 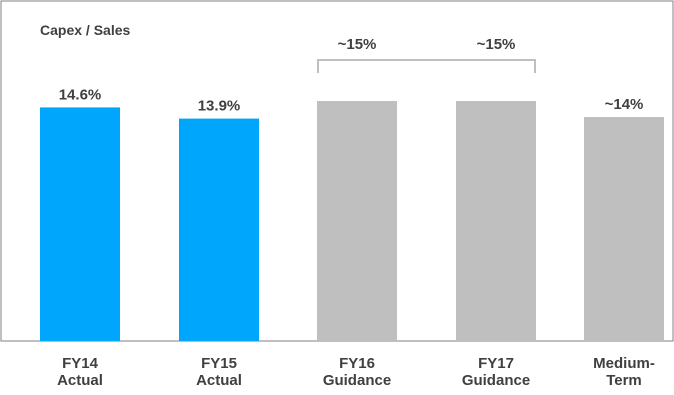 I want to click on bar-value-label-4: ~14%, so click(x=624, y=104).